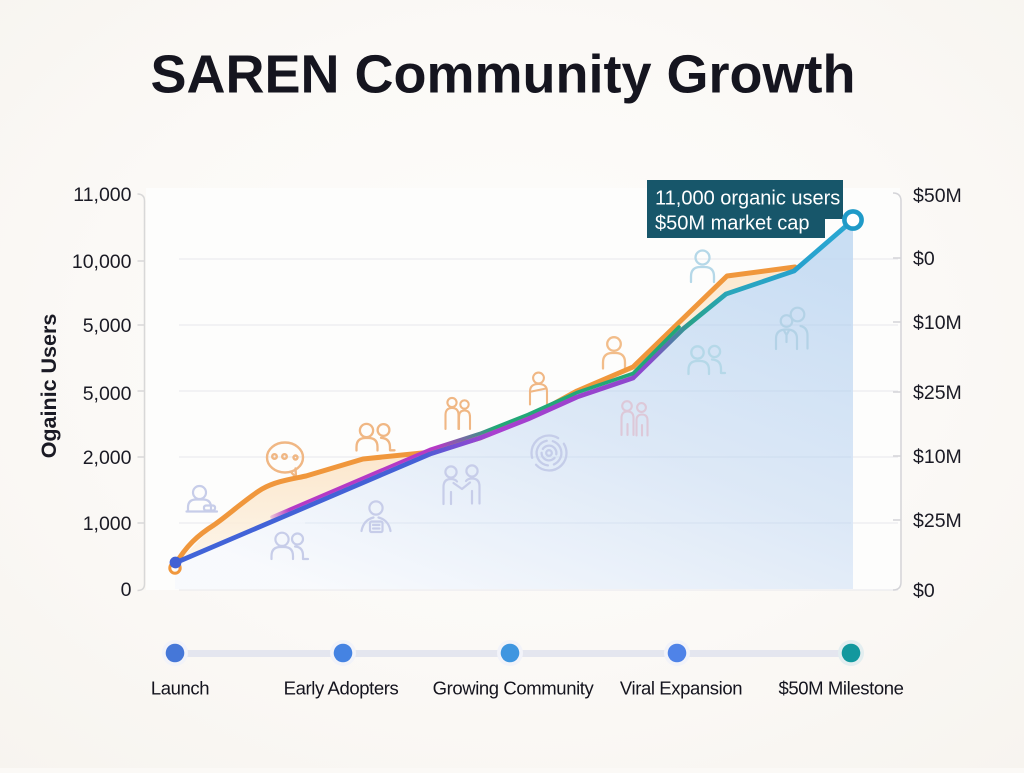  I want to click on svg-text: 10,000, so click(102, 262).